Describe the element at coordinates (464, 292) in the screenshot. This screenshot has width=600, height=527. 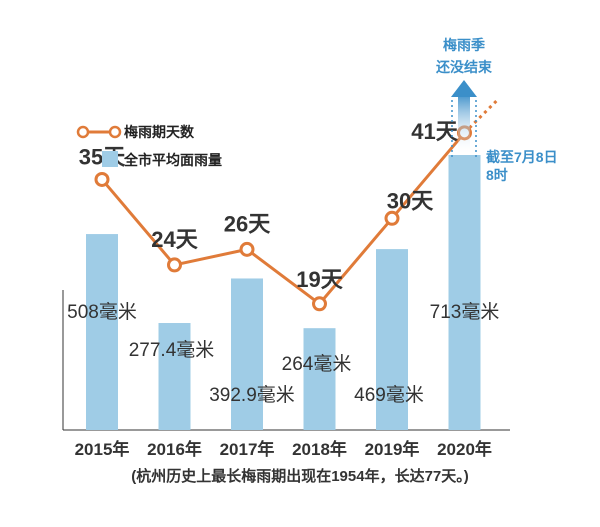
I see `rain-bar-2020` at that location.